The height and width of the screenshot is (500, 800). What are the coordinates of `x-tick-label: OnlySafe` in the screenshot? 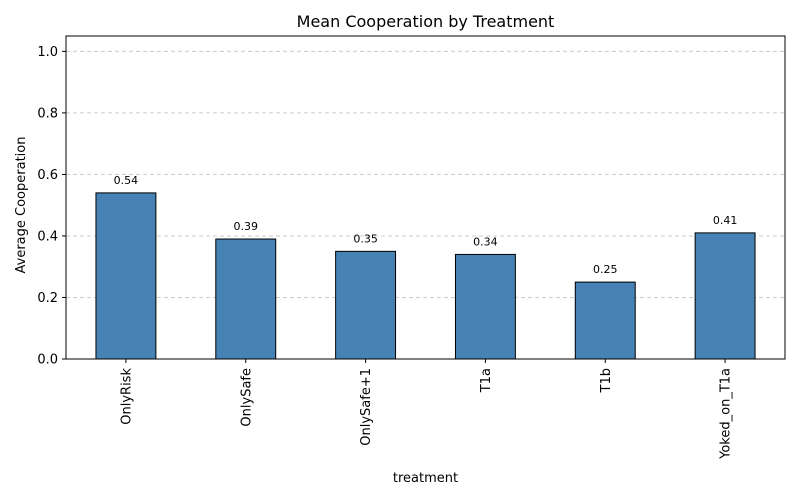 It's located at (246, 397).